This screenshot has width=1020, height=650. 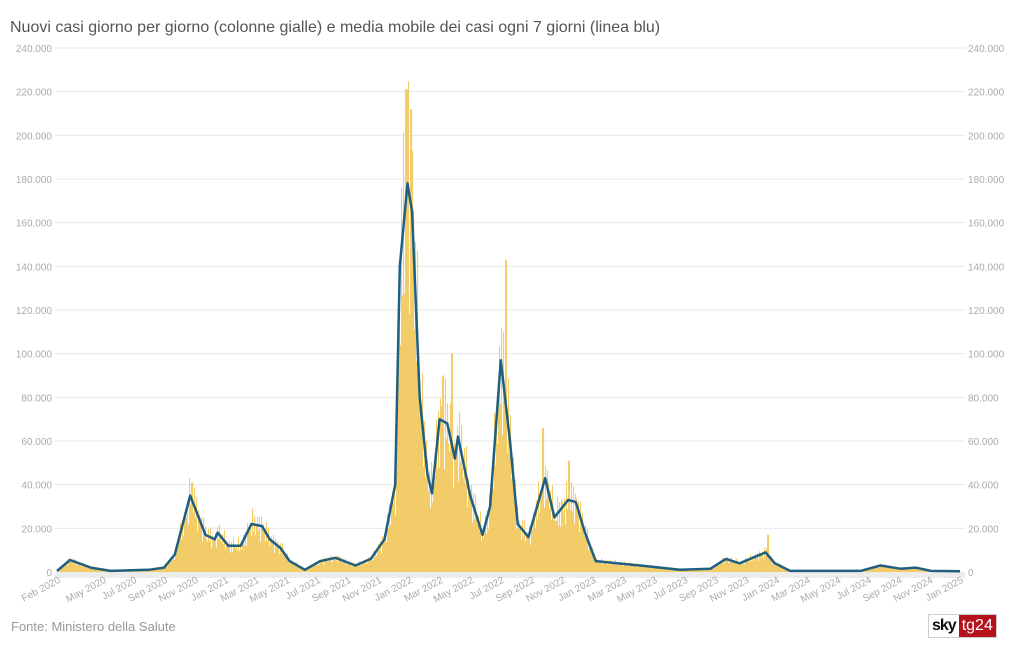 I want to click on y-tick-label-right: 100.000, so click(x=986, y=355).